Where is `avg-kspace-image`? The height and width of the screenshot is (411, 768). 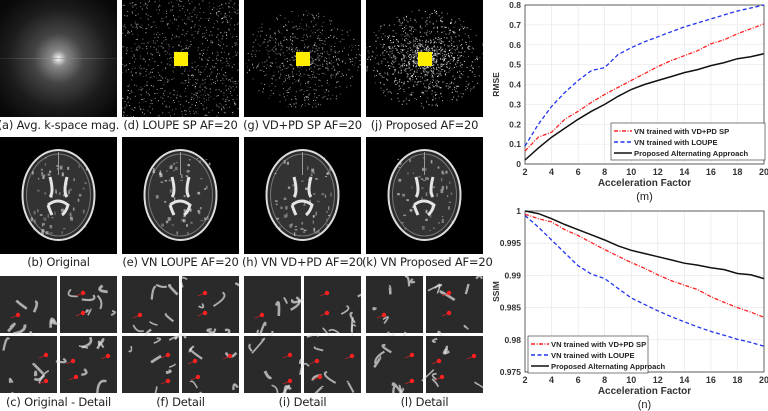 avg-kspace-image is located at coordinates (58, 58).